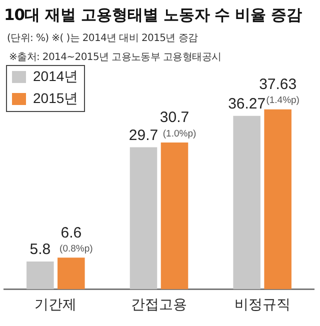  Describe the element at coordinates (278, 84) in the screenshot. I see `data-label: 37.63` at that location.